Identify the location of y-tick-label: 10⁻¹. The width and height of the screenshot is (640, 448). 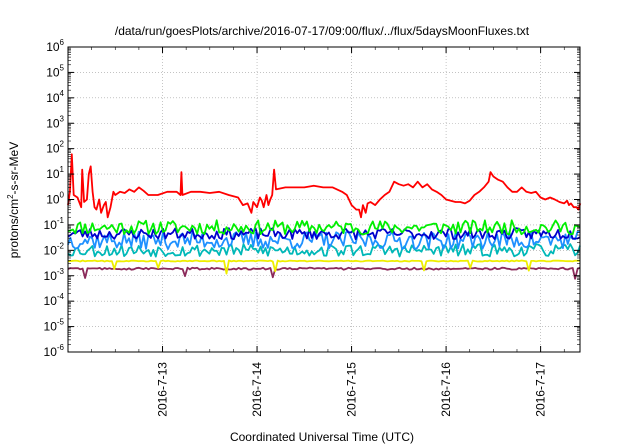
(54, 224).